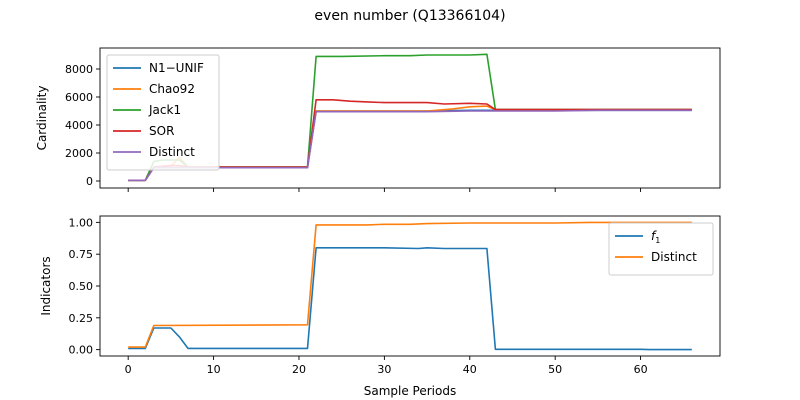 This screenshot has height=400, width=800. I want to click on indicators-y-tick-label: 0.25, so click(81, 318).